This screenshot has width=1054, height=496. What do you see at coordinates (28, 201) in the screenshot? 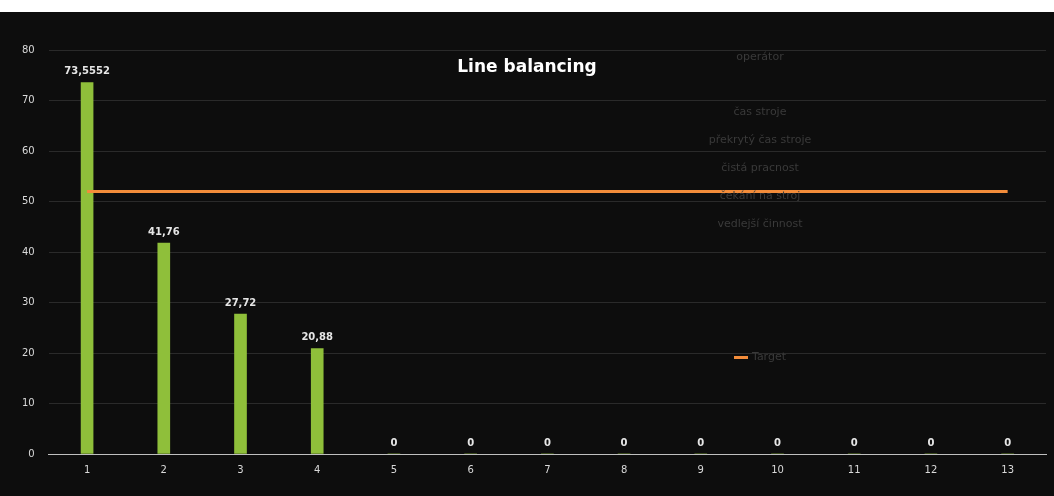
I see `y-tick-label: 50` at bounding box center [28, 201].